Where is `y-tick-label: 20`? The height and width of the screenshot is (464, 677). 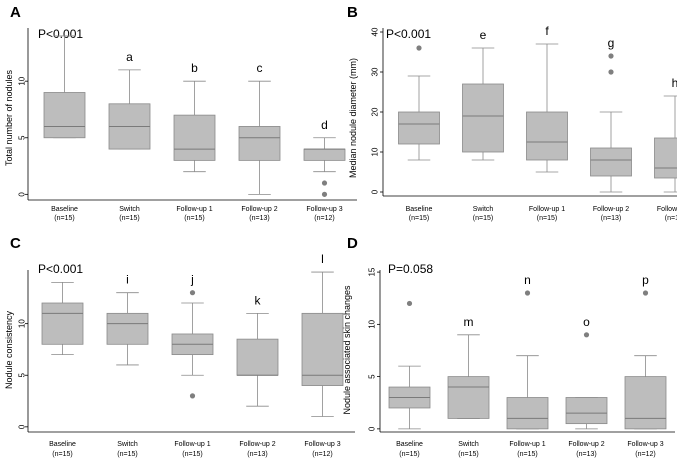 y-tick-label: 20 is located at coordinates (375, 111).